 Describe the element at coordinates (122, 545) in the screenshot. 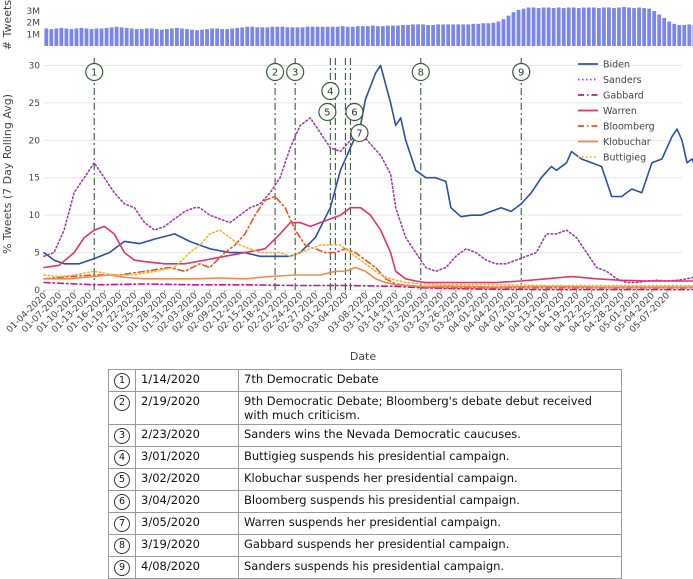

I see `event-number-cell: 8` at that location.